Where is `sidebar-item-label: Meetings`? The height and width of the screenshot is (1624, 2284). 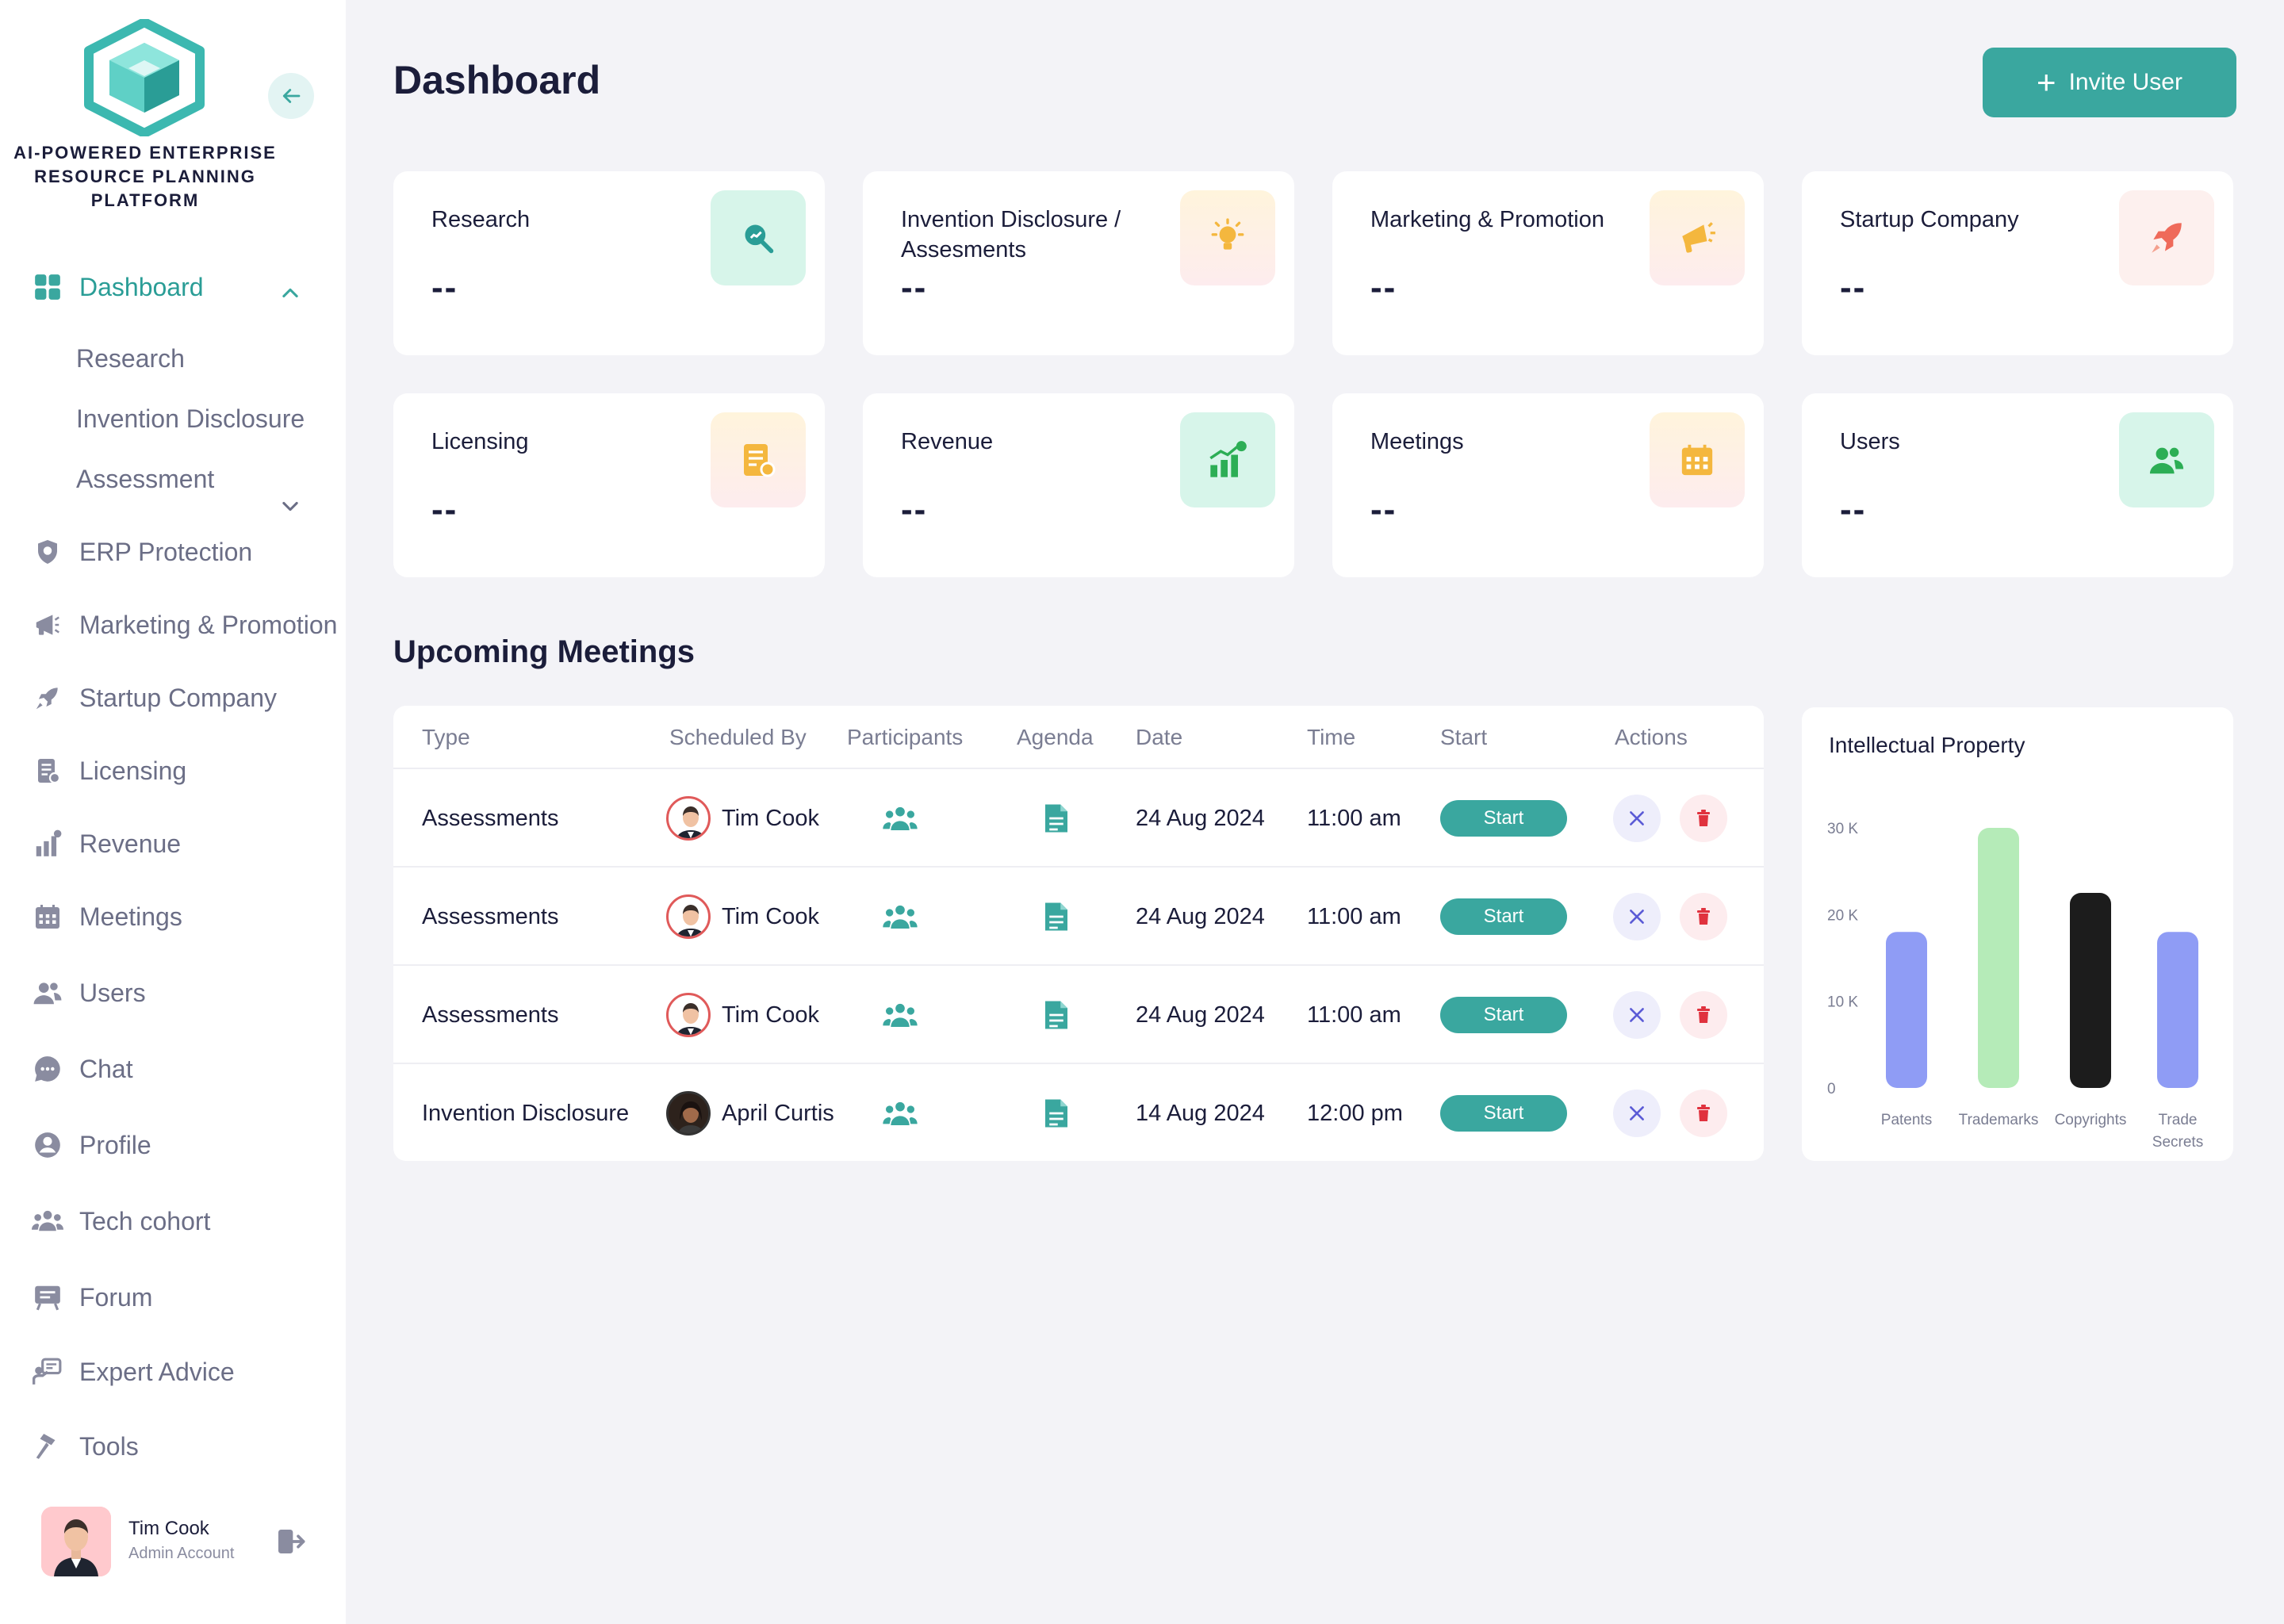
sidebar-item-label: Meetings is located at coordinates (130, 917).